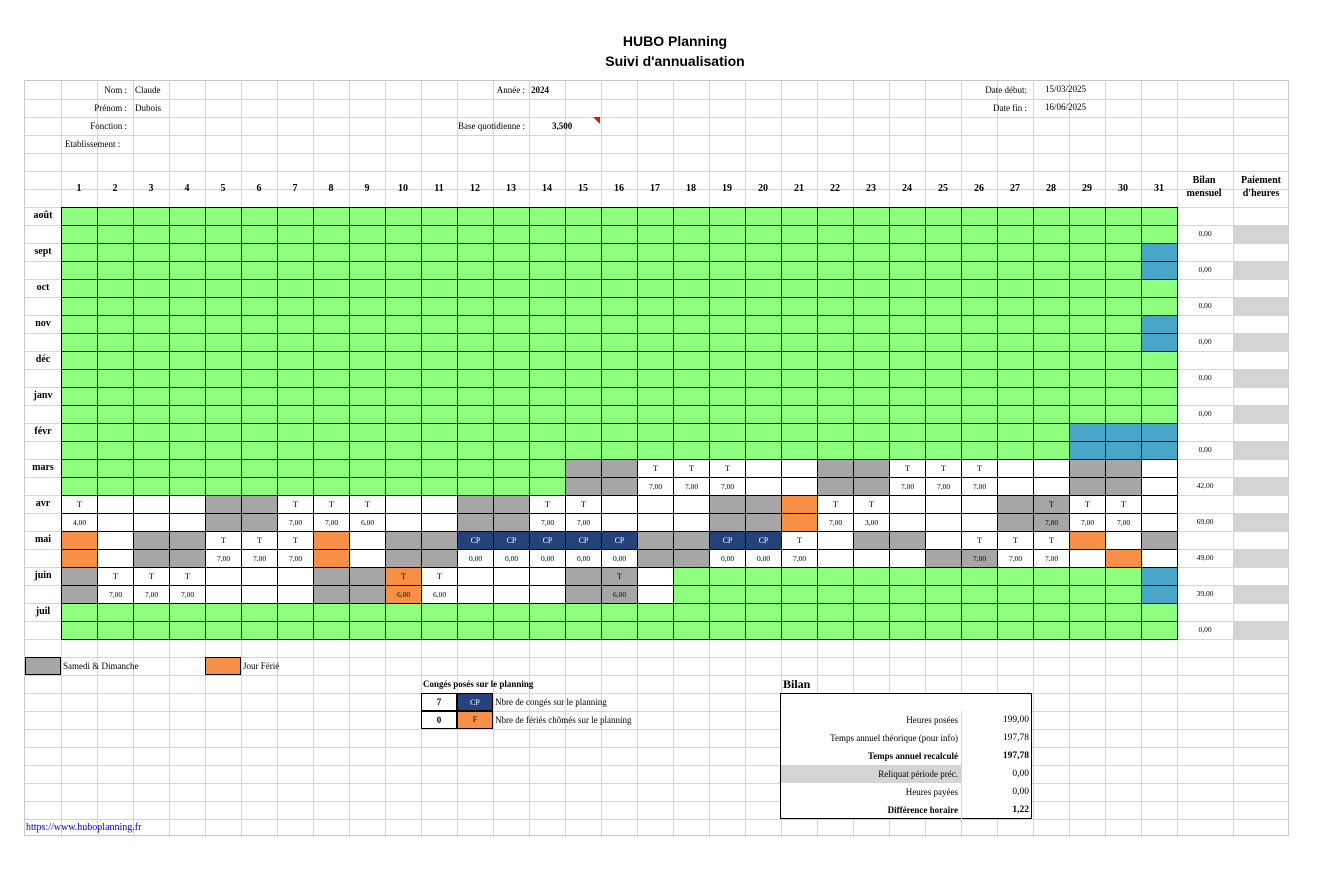 The width and height of the screenshot is (1328, 872). What do you see at coordinates (83, 828) in the screenshot?
I see `website-link: https://www.huboplanning.fr` at bounding box center [83, 828].